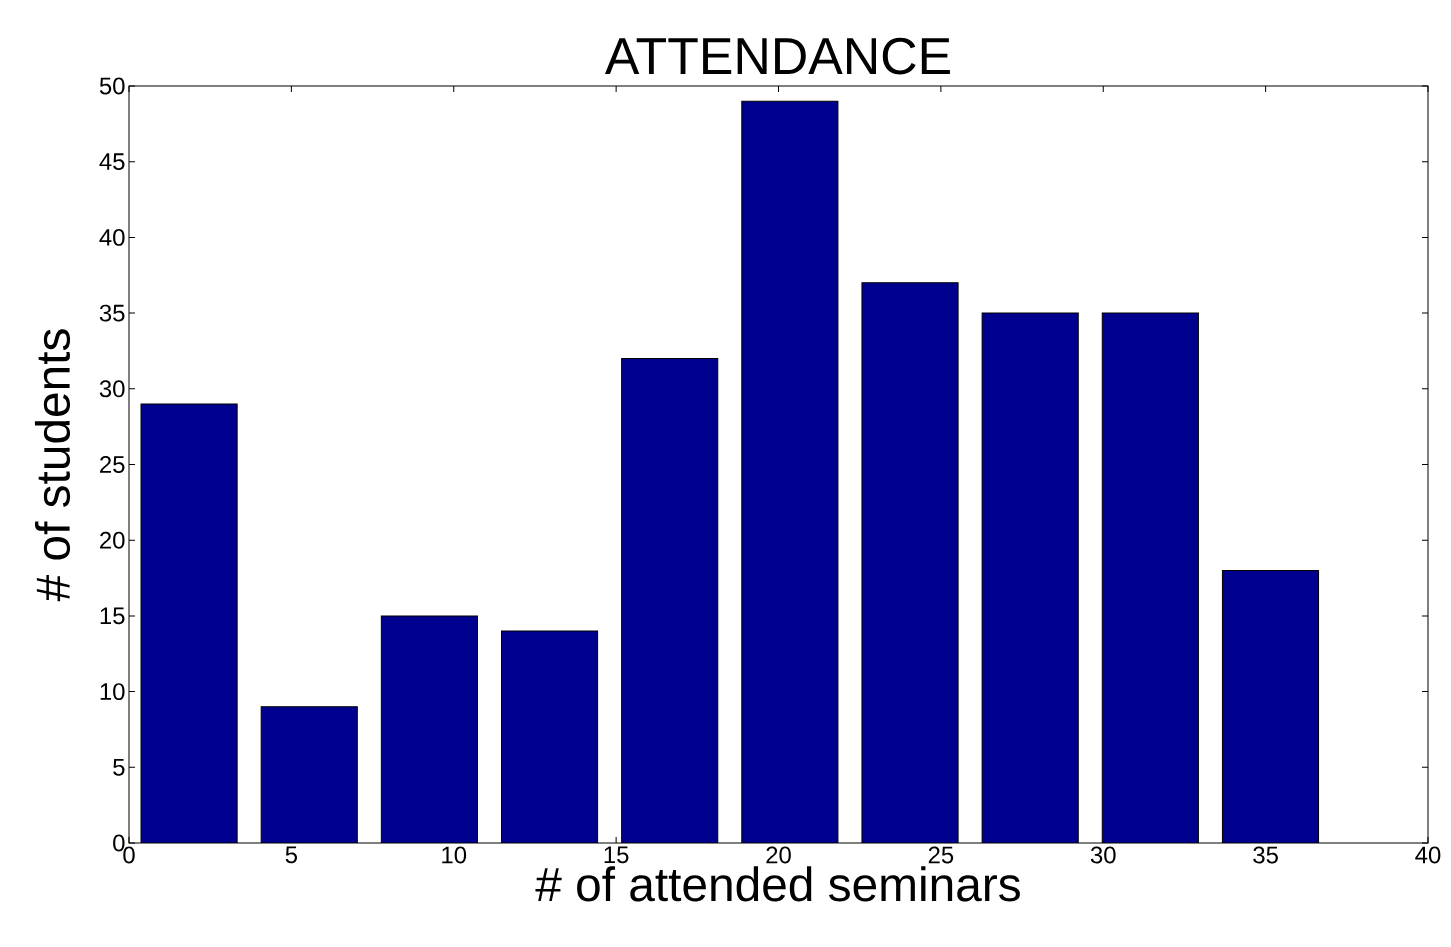 The width and height of the screenshot is (1451, 947). Describe the element at coordinates (454, 855) in the screenshot. I see `x-tick-label: 10` at that location.